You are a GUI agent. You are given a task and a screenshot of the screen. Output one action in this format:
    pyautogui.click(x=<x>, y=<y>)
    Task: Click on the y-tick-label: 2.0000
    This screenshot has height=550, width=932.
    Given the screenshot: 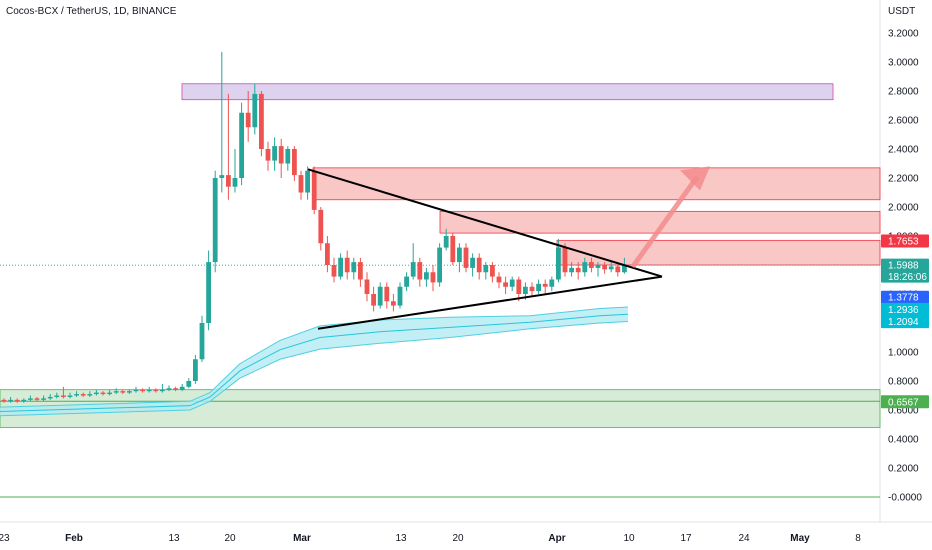 What is the action you would take?
    pyautogui.click(x=903, y=208)
    